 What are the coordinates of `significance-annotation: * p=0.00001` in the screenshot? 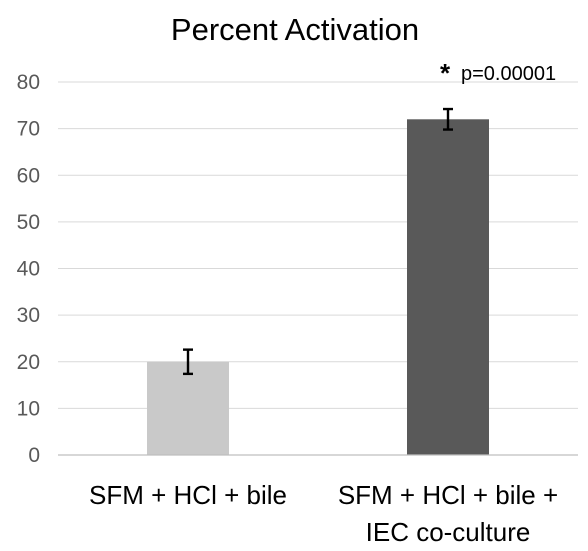 It's located at (498, 73).